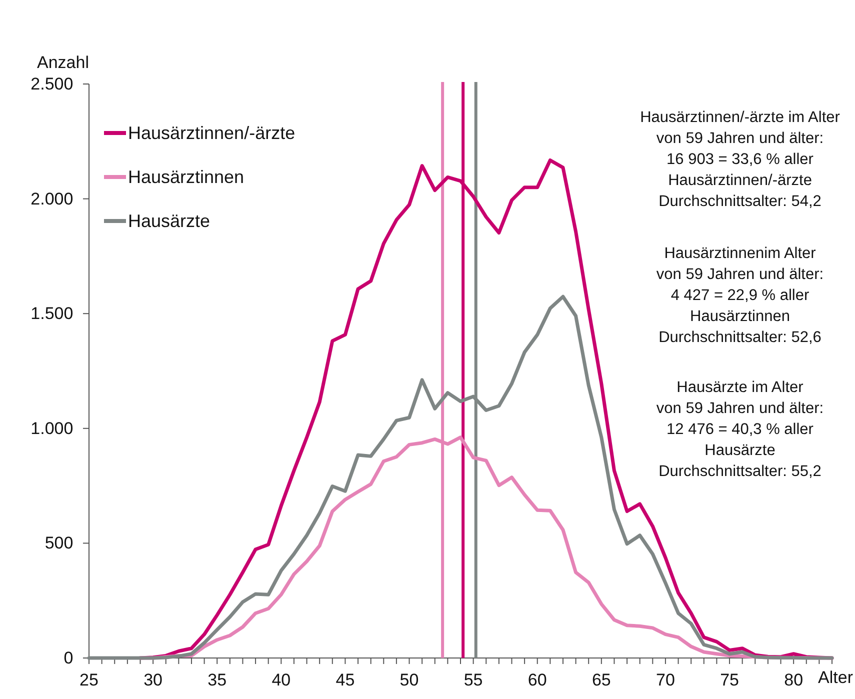 This screenshot has height=699, width=855. Describe the element at coordinates (740, 429) in the screenshot. I see `annotation: Hausärzte im Alter von 59 Jahren und älter: 12 476 = 40,3 % aller Hausärzte Durchschnittsalter: 55,2` at that location.